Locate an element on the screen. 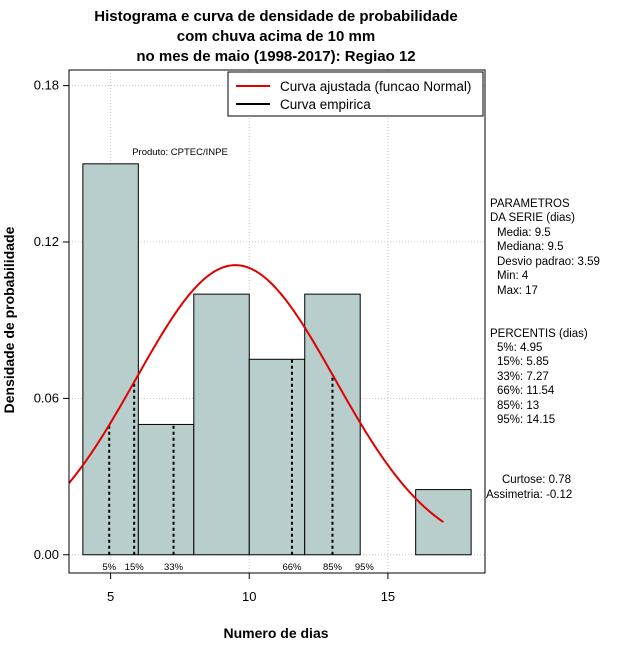 The image size is (640, 660). percentis-title: PERCENTIS (dias) is located at coordinates (539, 334).